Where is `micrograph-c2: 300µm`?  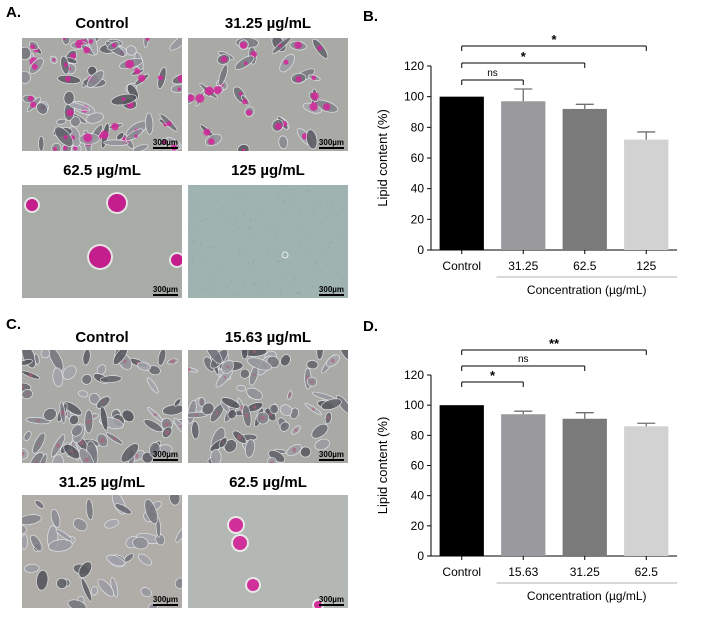
micrograph-c2: 300µm is located at coordinates (268, 406).